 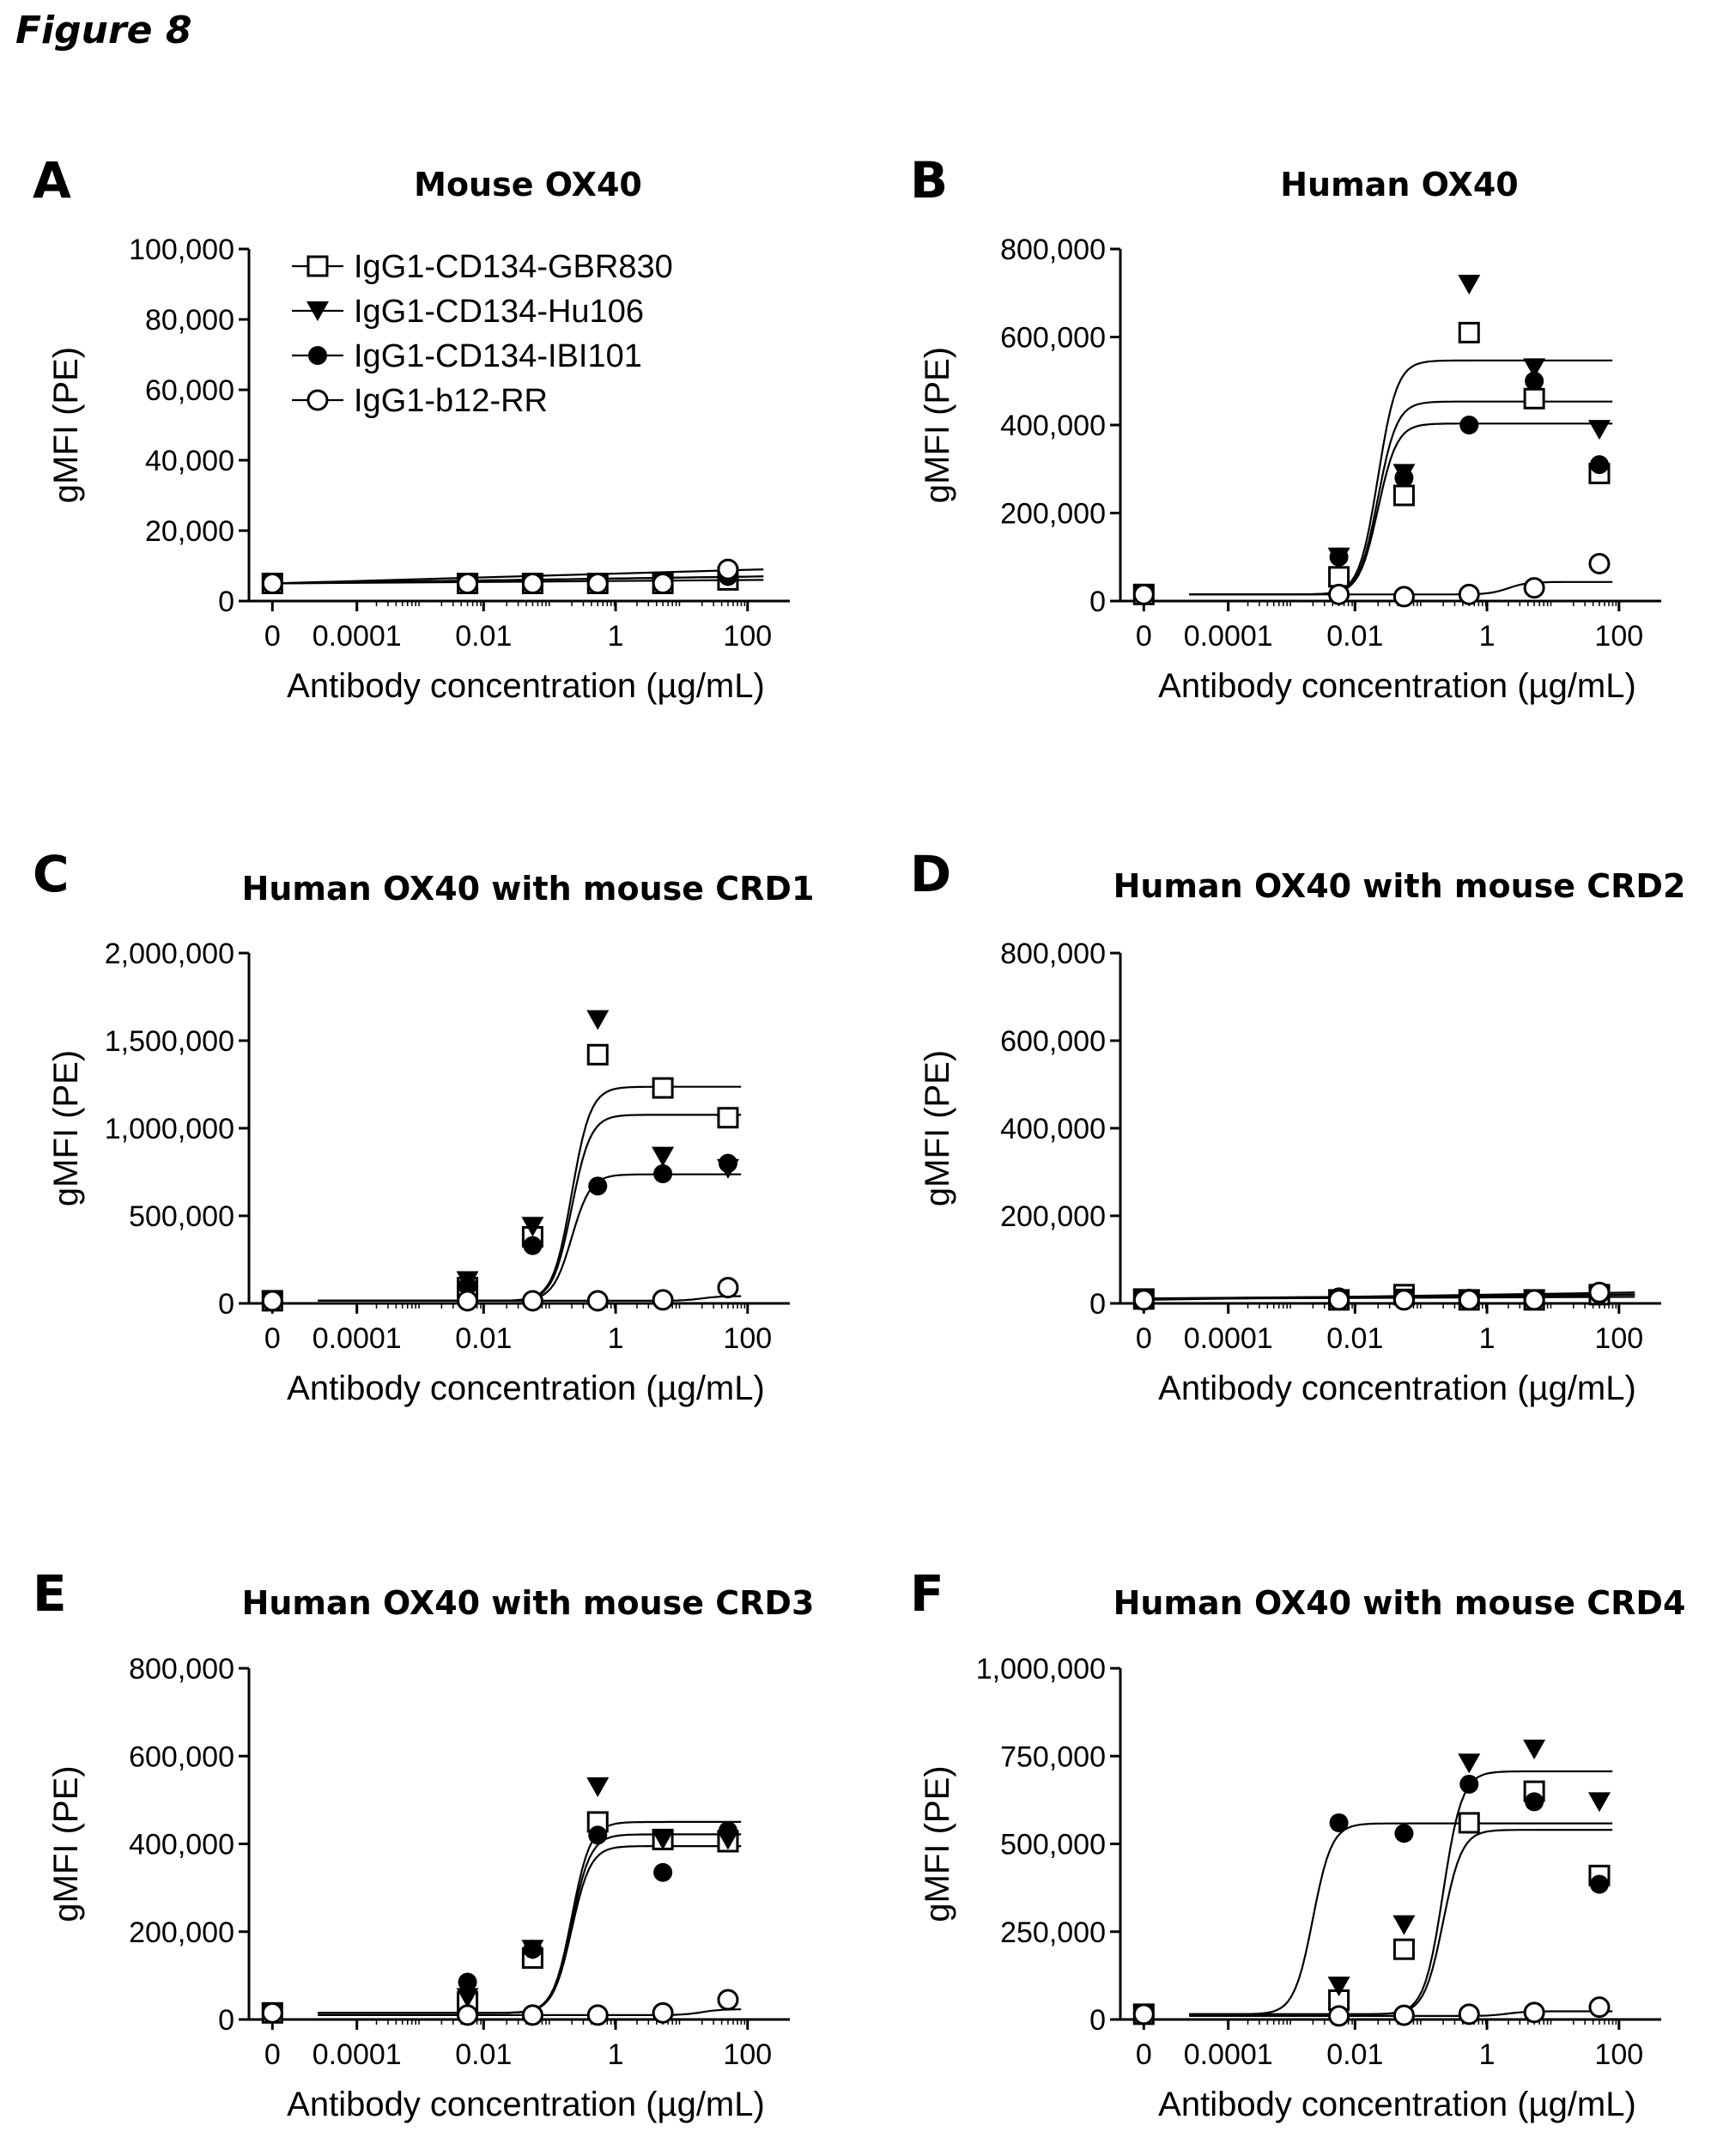 I want to click on y-tick-label: 1,500,000, so click(x=169, y=1041).